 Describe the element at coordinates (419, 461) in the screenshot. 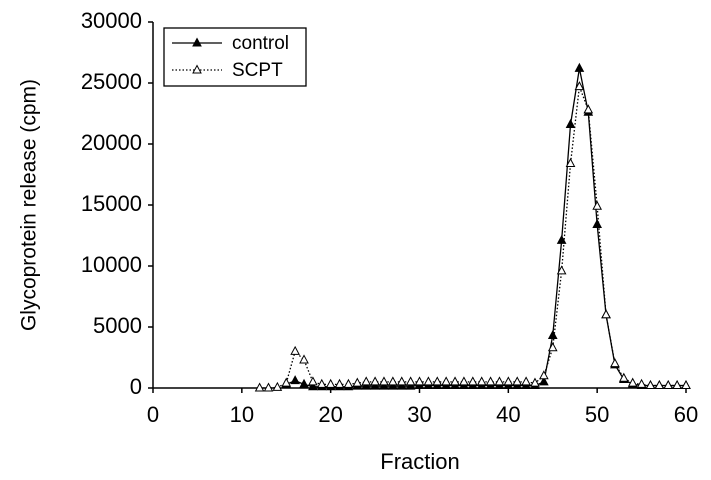

I see `x-axis-label: Fraction` at that location.